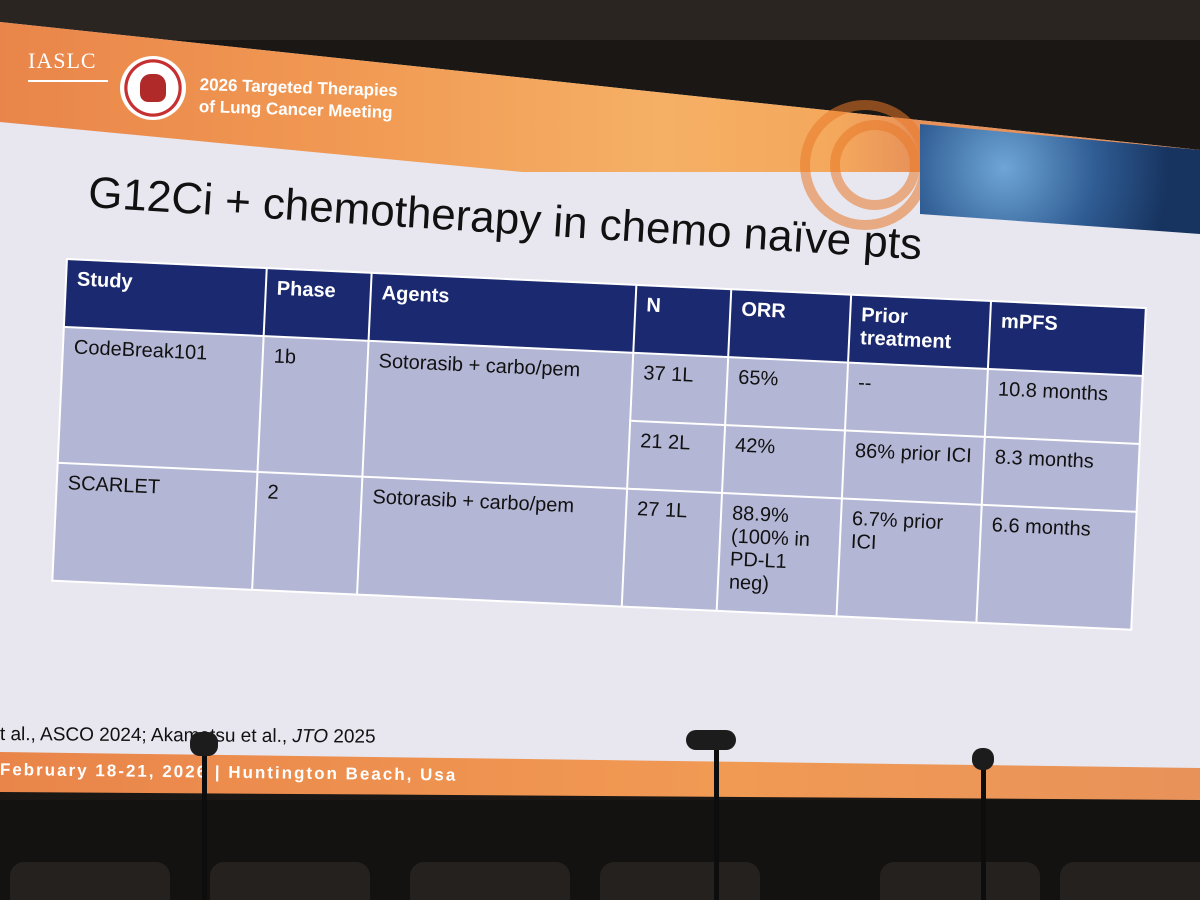 This screenshot has width=1200, height=900. What do you see at coordinates (160, 399) in the screenshot?
I see `cell-study: CodeBreak101` at bounding box center [160, 399].